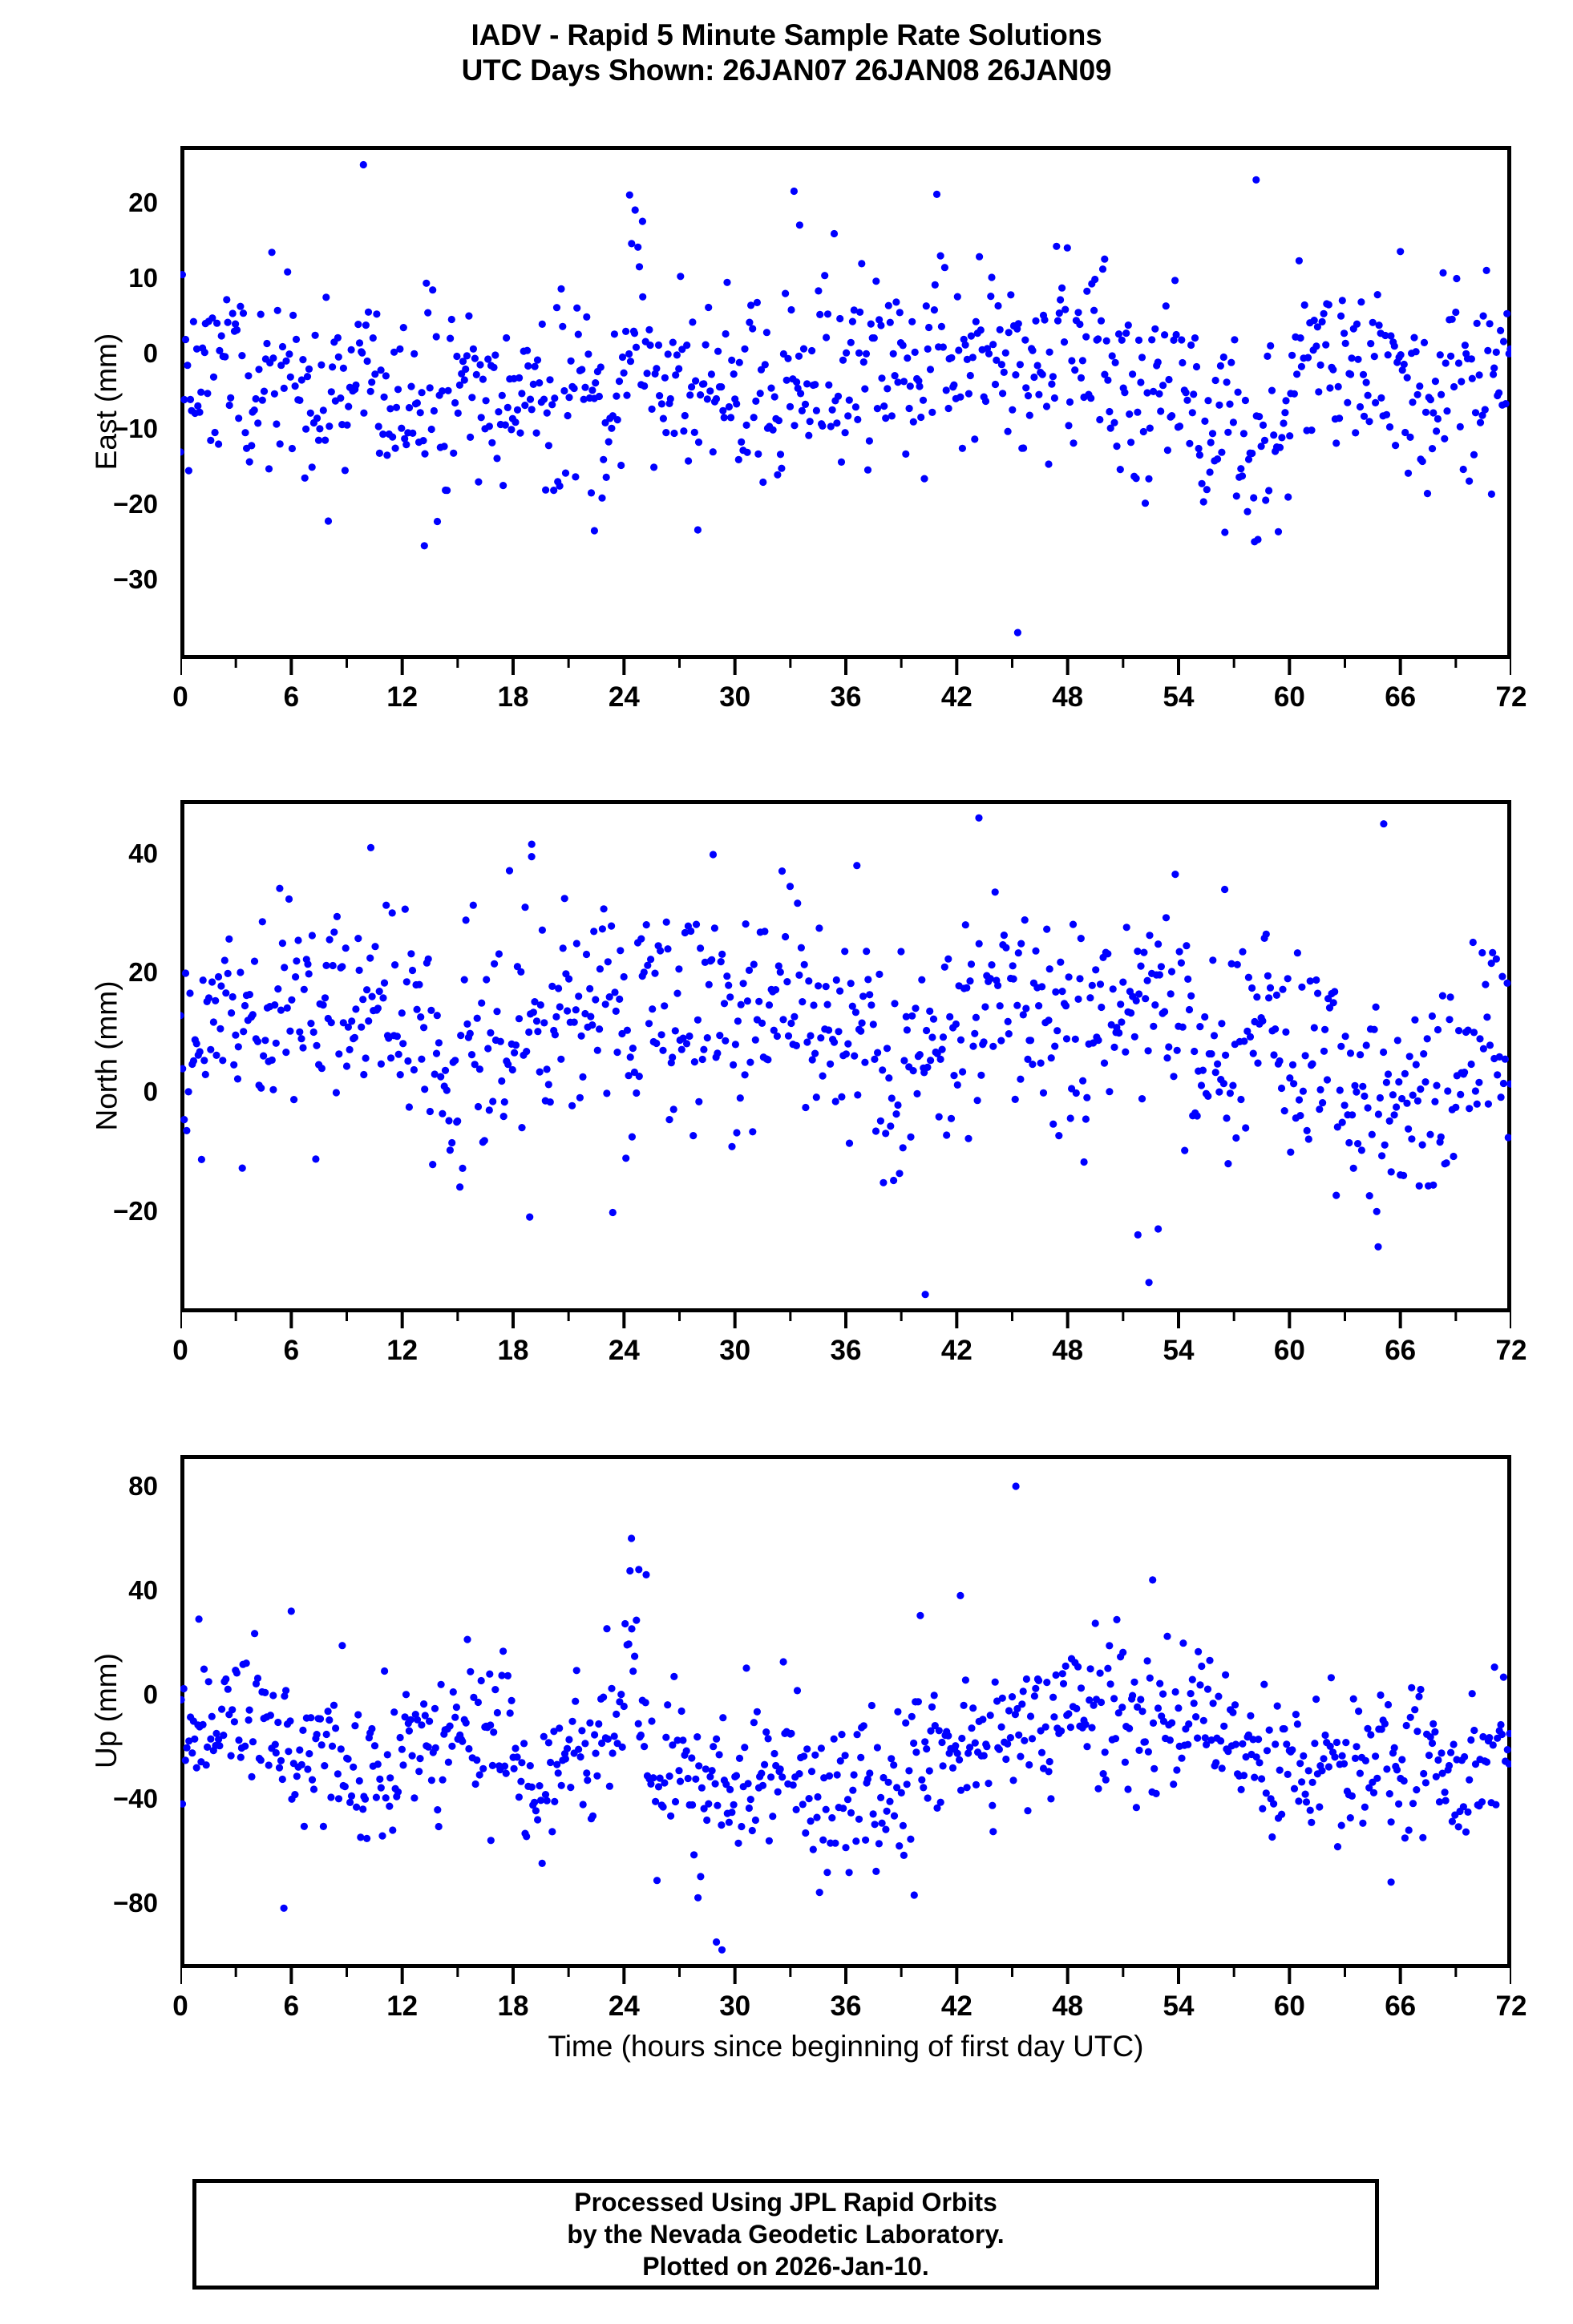  Describe the element at coordinates (180, 1350) in the screenshot. I see `x-tick-label-north-0: 0` at that location.